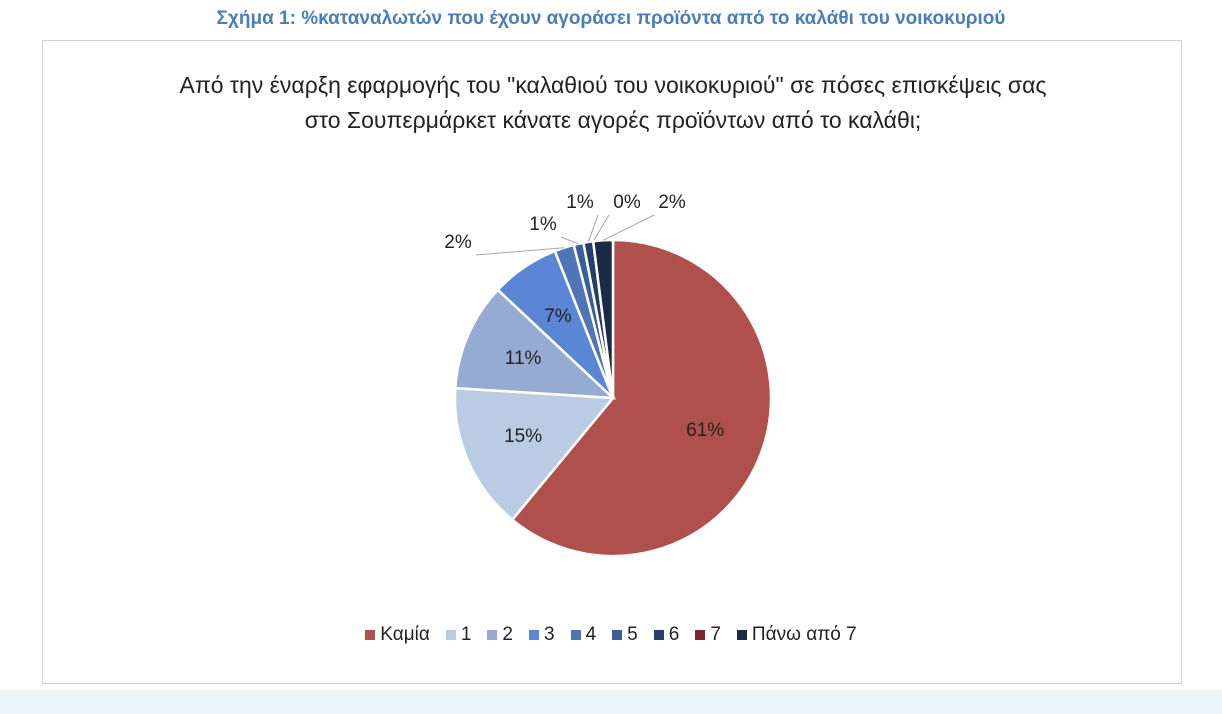 This screenshot has height=714, width=1222. Describe the element at coordinates (705, 430) in the screenshot. I see `data-label: 61%` at that location.